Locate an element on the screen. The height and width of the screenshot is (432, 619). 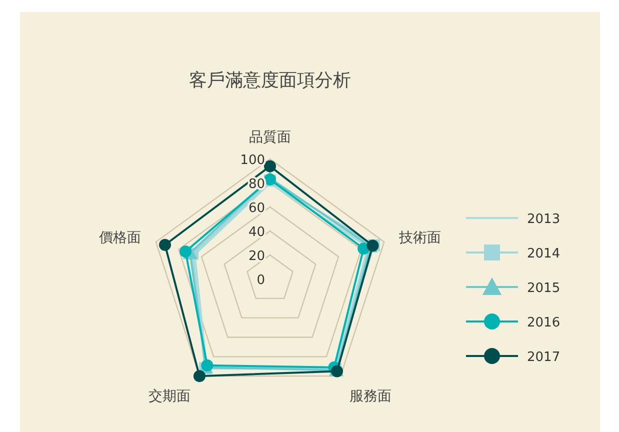
y-tick-label: 100 is located at coordinates (252, 160).